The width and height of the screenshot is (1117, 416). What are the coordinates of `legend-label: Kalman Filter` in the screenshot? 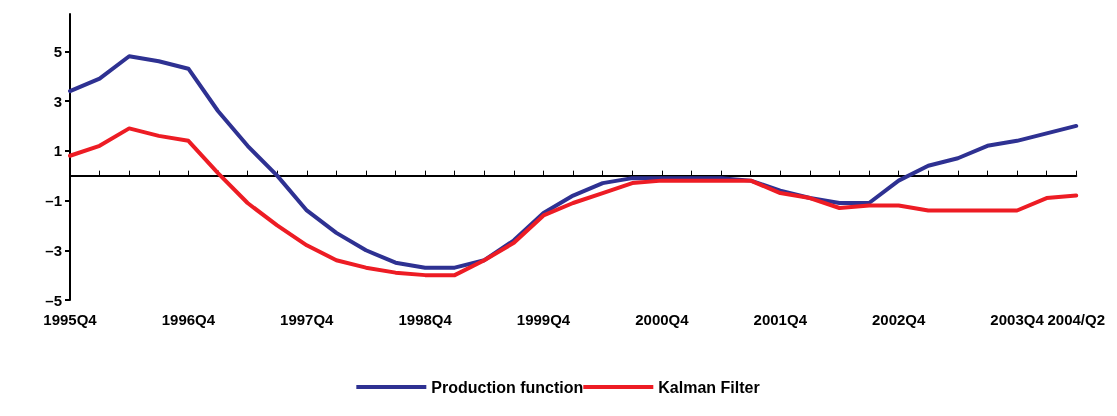 It's located at (709, 387).